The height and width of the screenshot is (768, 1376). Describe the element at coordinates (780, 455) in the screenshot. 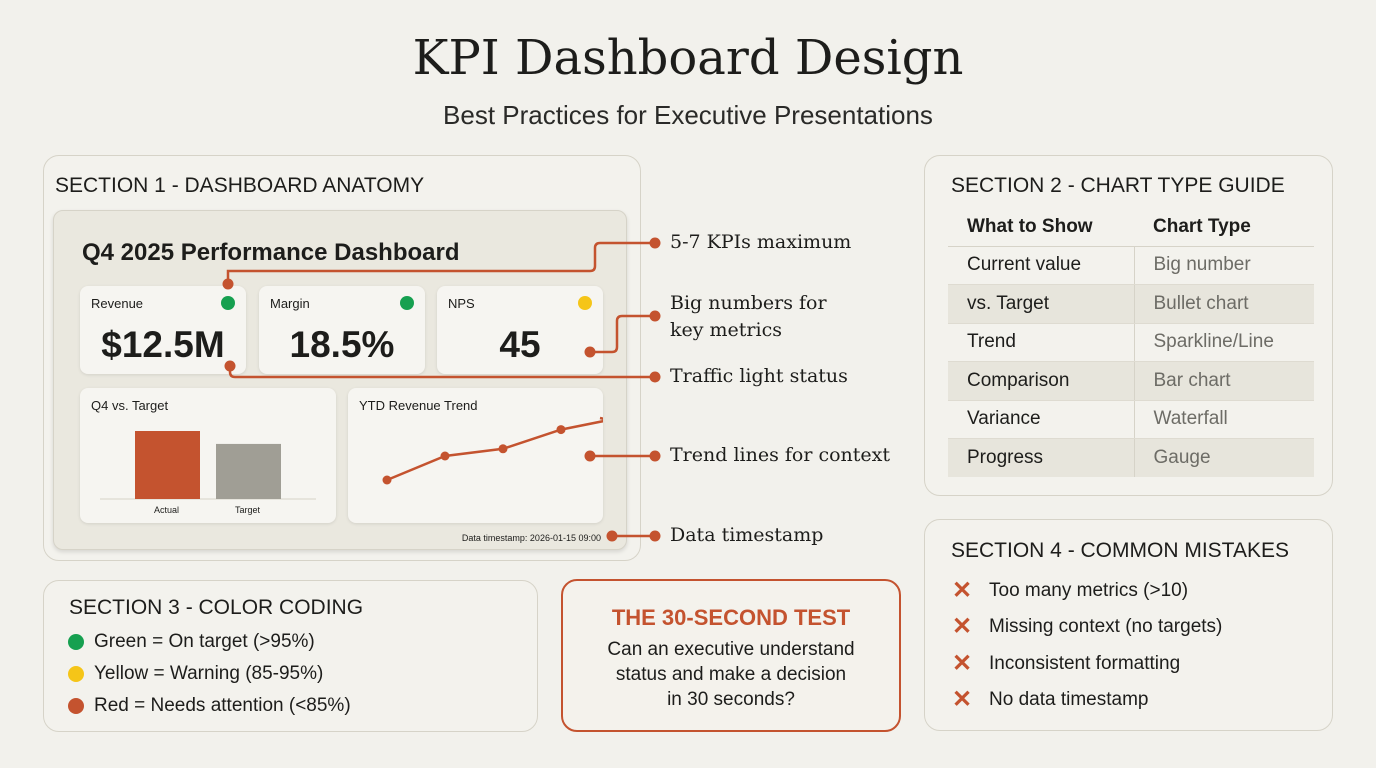

I see `callout-trend-lines: Trend lines for context` at that location.